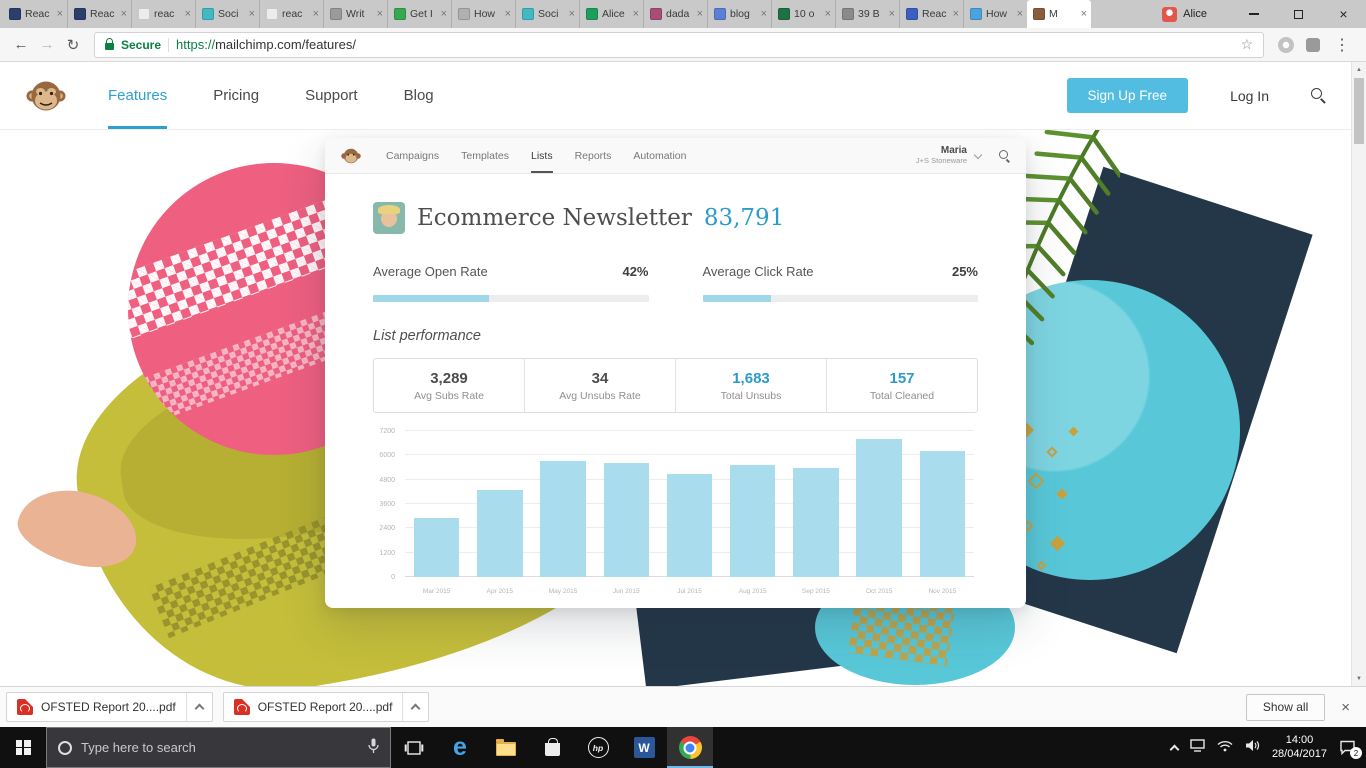 This screenshot has width=1366, height=768. Describe the element at coordinates (644, 747) in the screenshot. I see `word-app-icon` at that location.